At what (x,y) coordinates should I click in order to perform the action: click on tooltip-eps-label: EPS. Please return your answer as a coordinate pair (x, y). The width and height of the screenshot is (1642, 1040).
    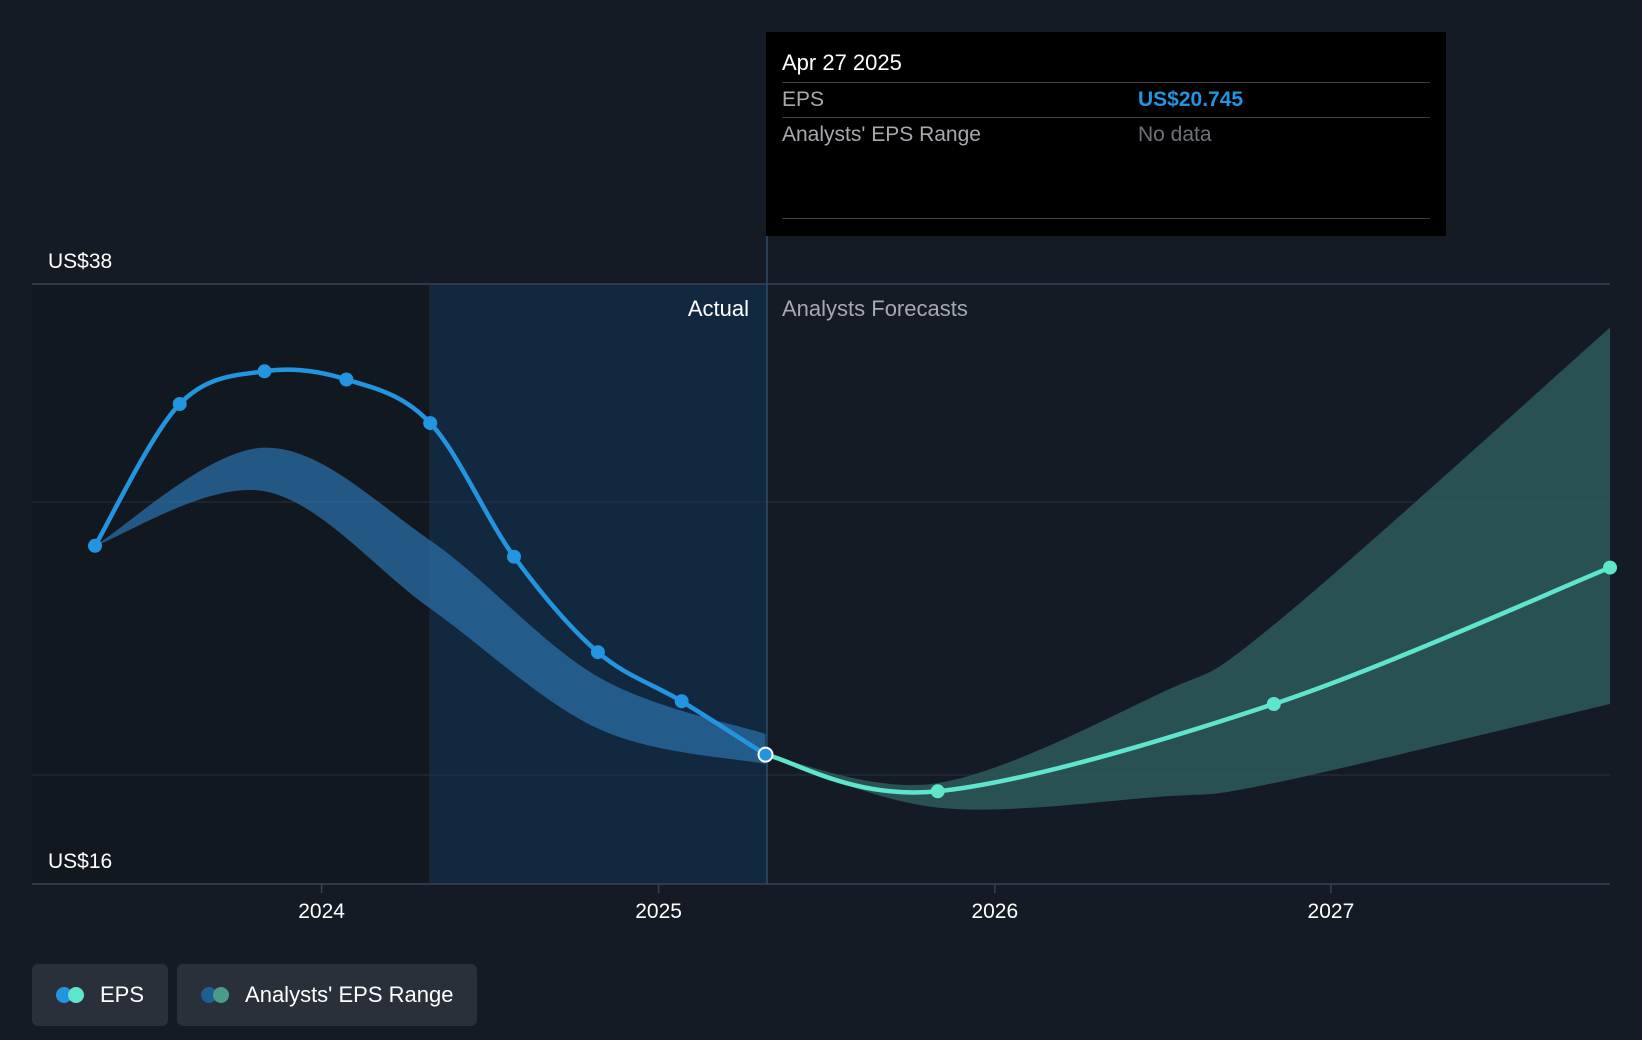
    Looking at the image, I should click on (803, 99).